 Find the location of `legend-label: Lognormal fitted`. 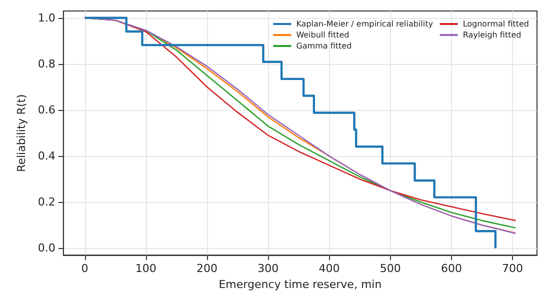

legend-label: Lognormal fitted is located at coordinates (496, 24).